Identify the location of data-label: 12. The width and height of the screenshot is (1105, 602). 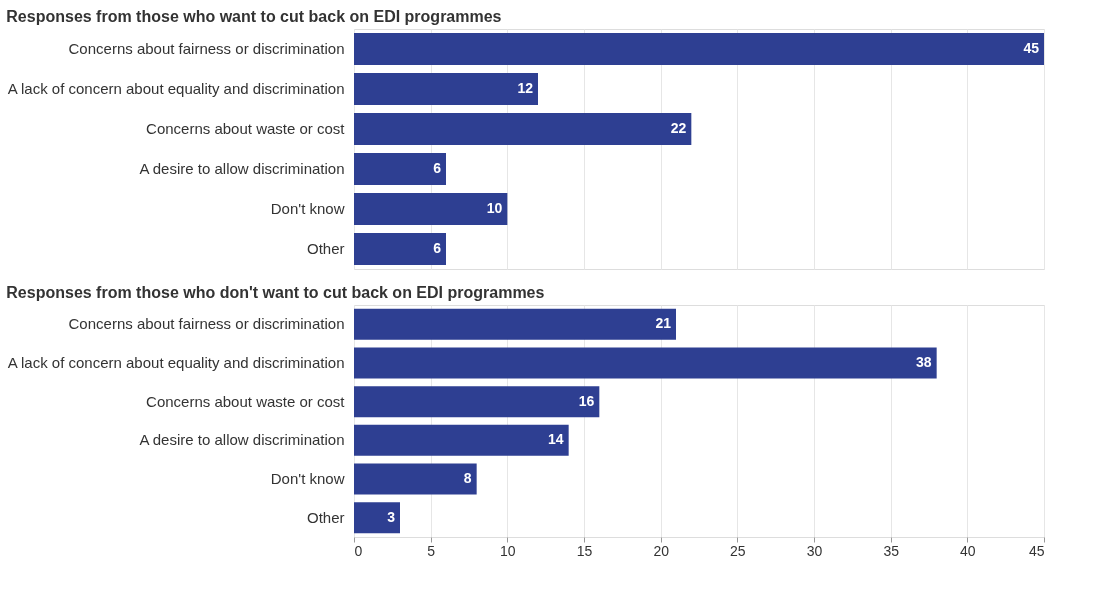
(525, 88).